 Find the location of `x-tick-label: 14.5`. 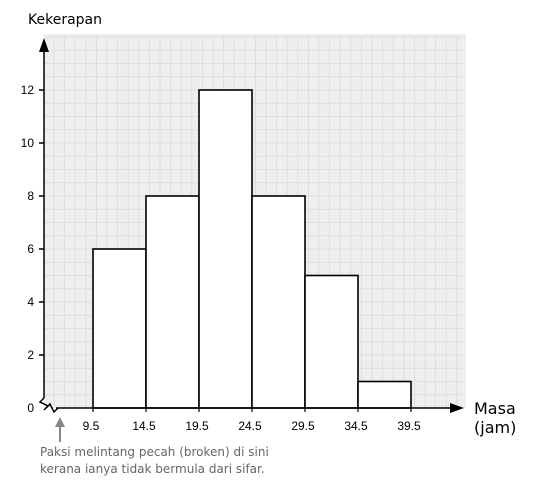

x-tick-label: 14.5 is located at coordinates (144, 426).